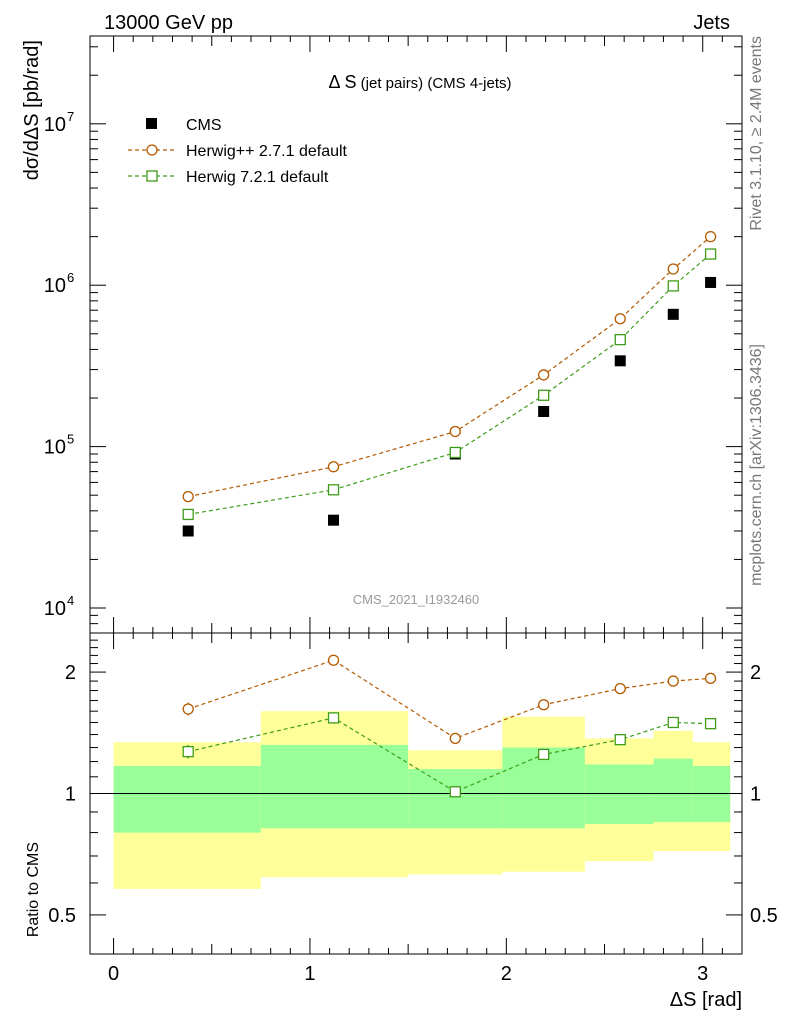  What do you see at coordinates (434, 83) in the screenshot?
I see `title-rest: (jet pairs) (CMS 4-jets)` at bounding box center [434, 83].